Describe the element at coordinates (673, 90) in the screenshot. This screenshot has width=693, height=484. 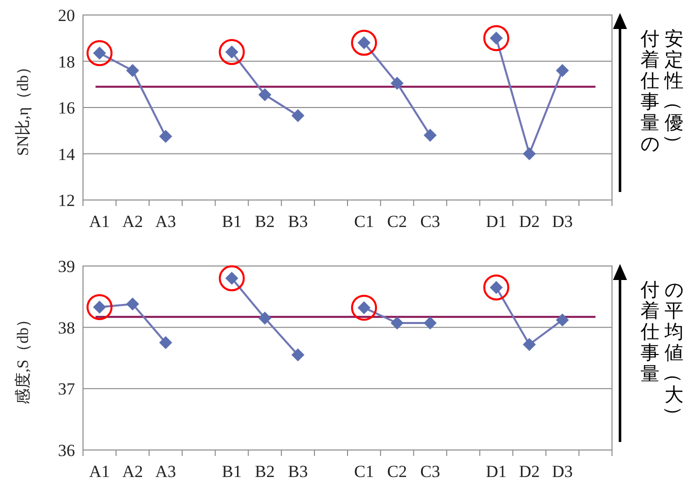
I see `text: 安定性（優）` at that location.